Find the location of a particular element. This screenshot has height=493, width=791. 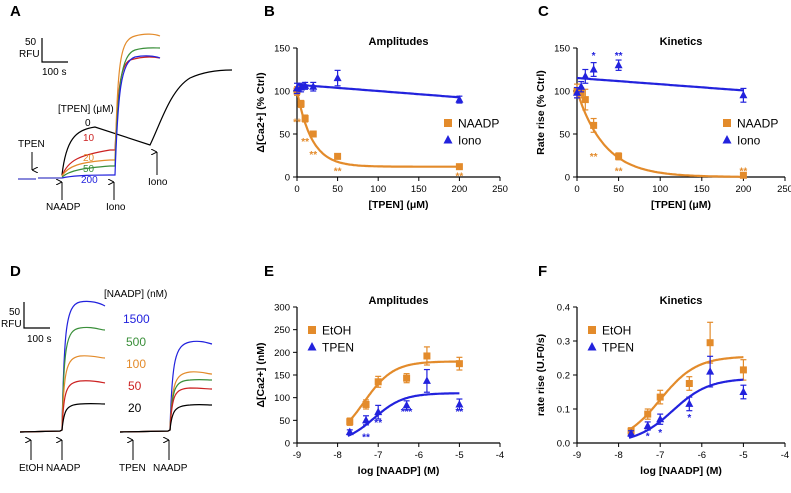

x-tick-label: 250 is located at coordinates (500, 189).